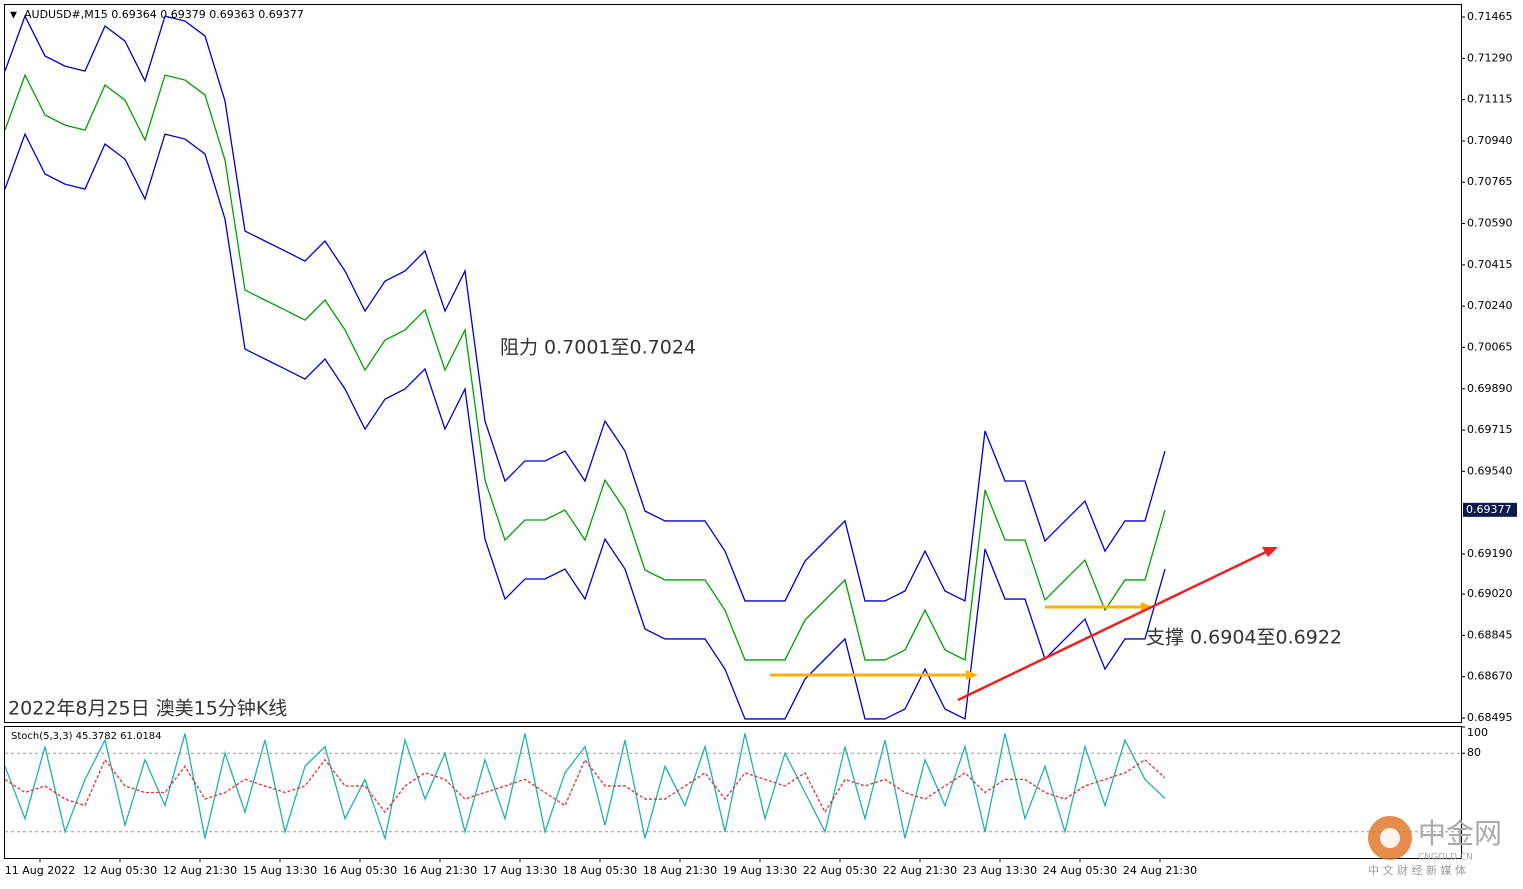  What do you see at coordinates (147, 709) in the screenshot?
I see `chart-title: 2022年8月25日 澳美15分钟K线` at bounding box center [147, 709].